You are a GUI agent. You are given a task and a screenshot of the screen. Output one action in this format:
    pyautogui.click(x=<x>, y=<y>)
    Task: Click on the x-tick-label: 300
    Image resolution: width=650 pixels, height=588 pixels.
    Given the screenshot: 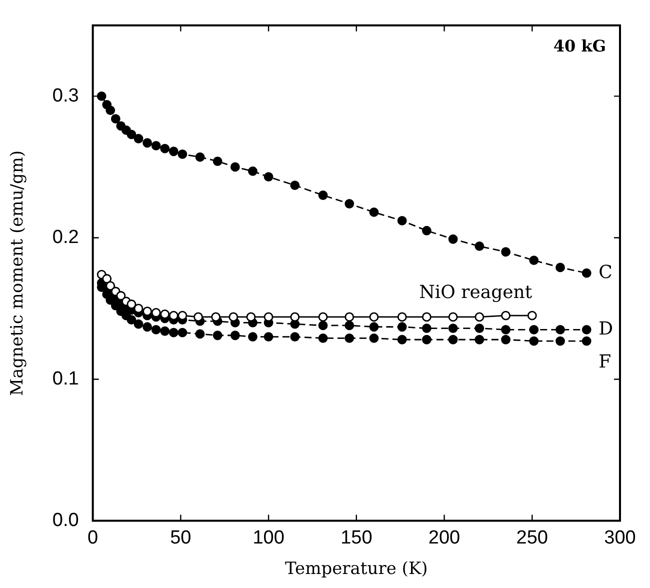 What is the action you would take?
    pyautogui.click(x=620, y=537)
    